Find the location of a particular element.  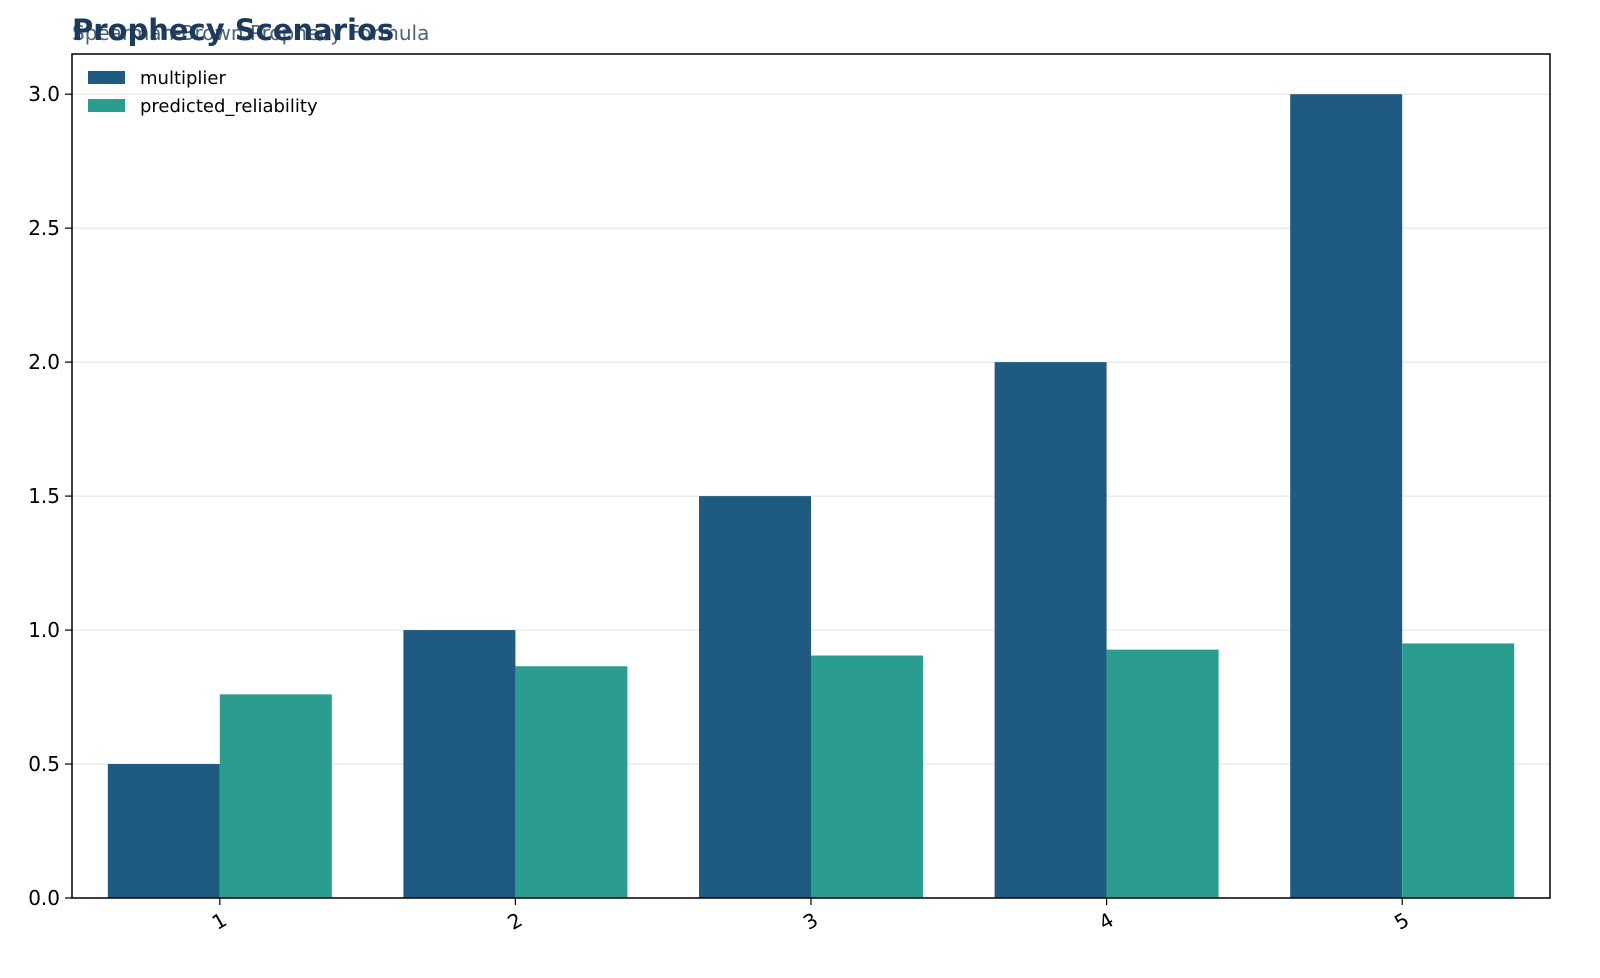

y-axis-ticks: 0.0 0.5 1.0 1.5 2.0 2.5 3.0 is located at coordinates (50, 496).